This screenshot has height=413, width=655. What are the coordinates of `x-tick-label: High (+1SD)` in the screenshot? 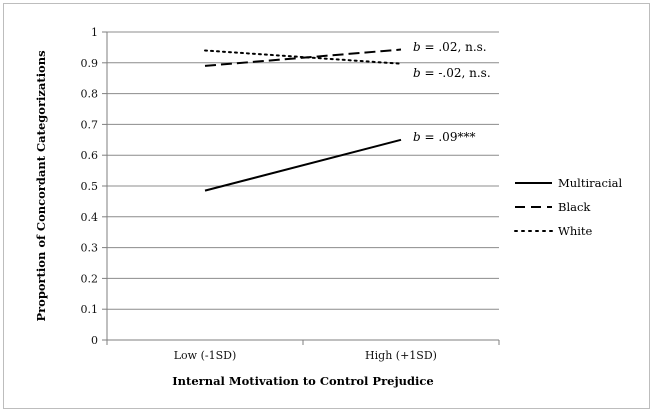 It's located at (401, 355).